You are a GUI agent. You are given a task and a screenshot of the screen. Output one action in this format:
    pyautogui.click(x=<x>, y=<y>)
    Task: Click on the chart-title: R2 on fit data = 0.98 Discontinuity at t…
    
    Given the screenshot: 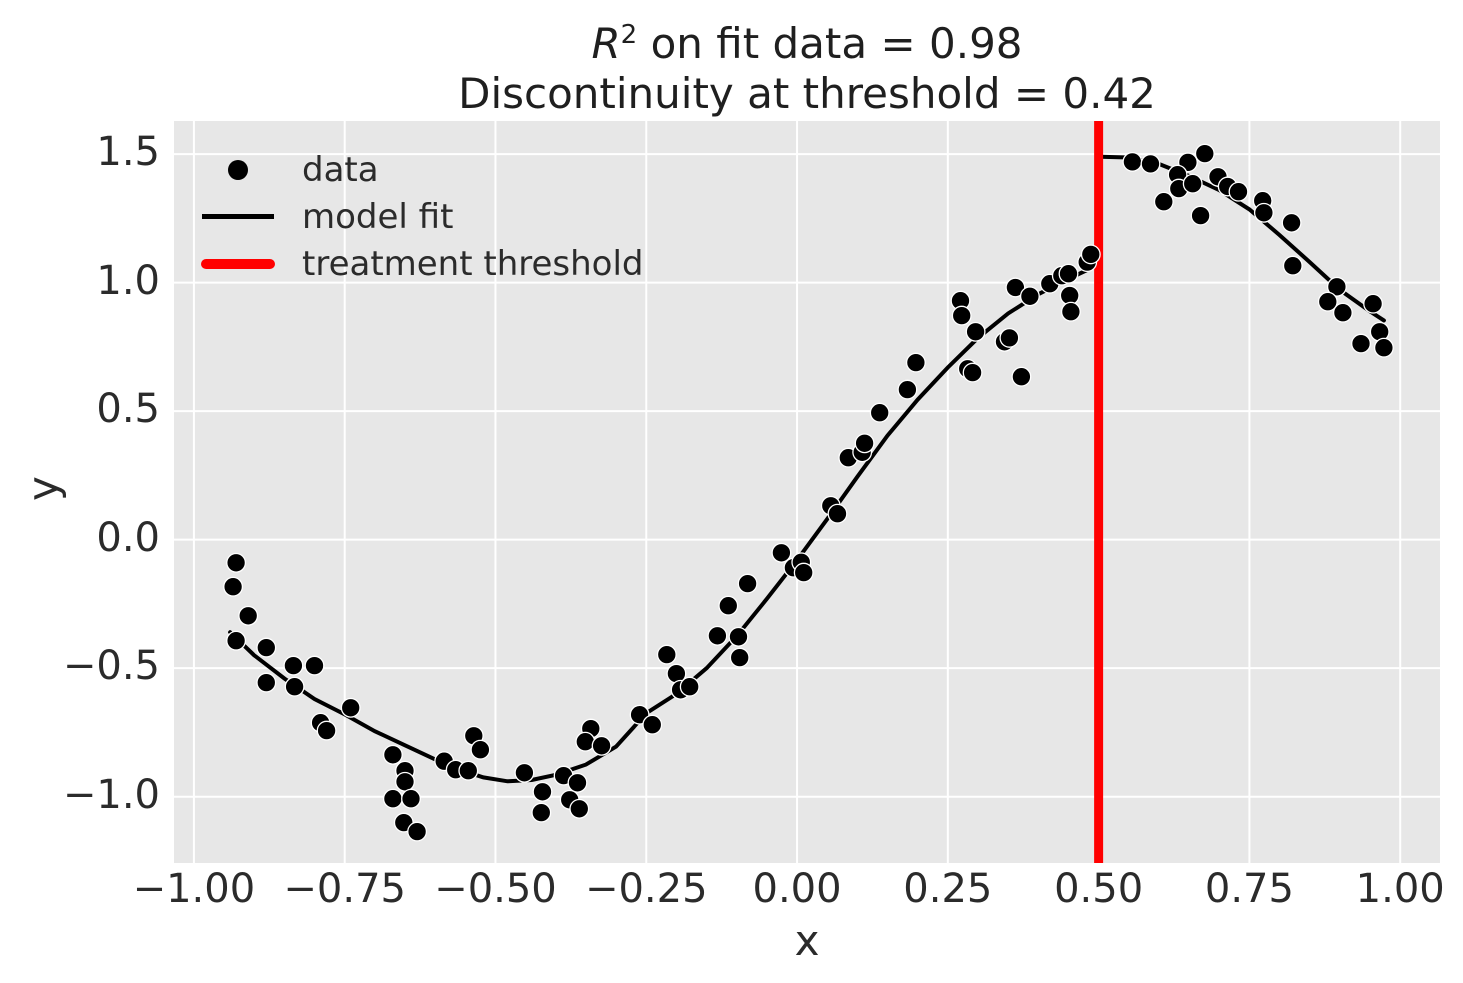 What is the action you would take?
    pyautogui.click(x=807, y=64)
    